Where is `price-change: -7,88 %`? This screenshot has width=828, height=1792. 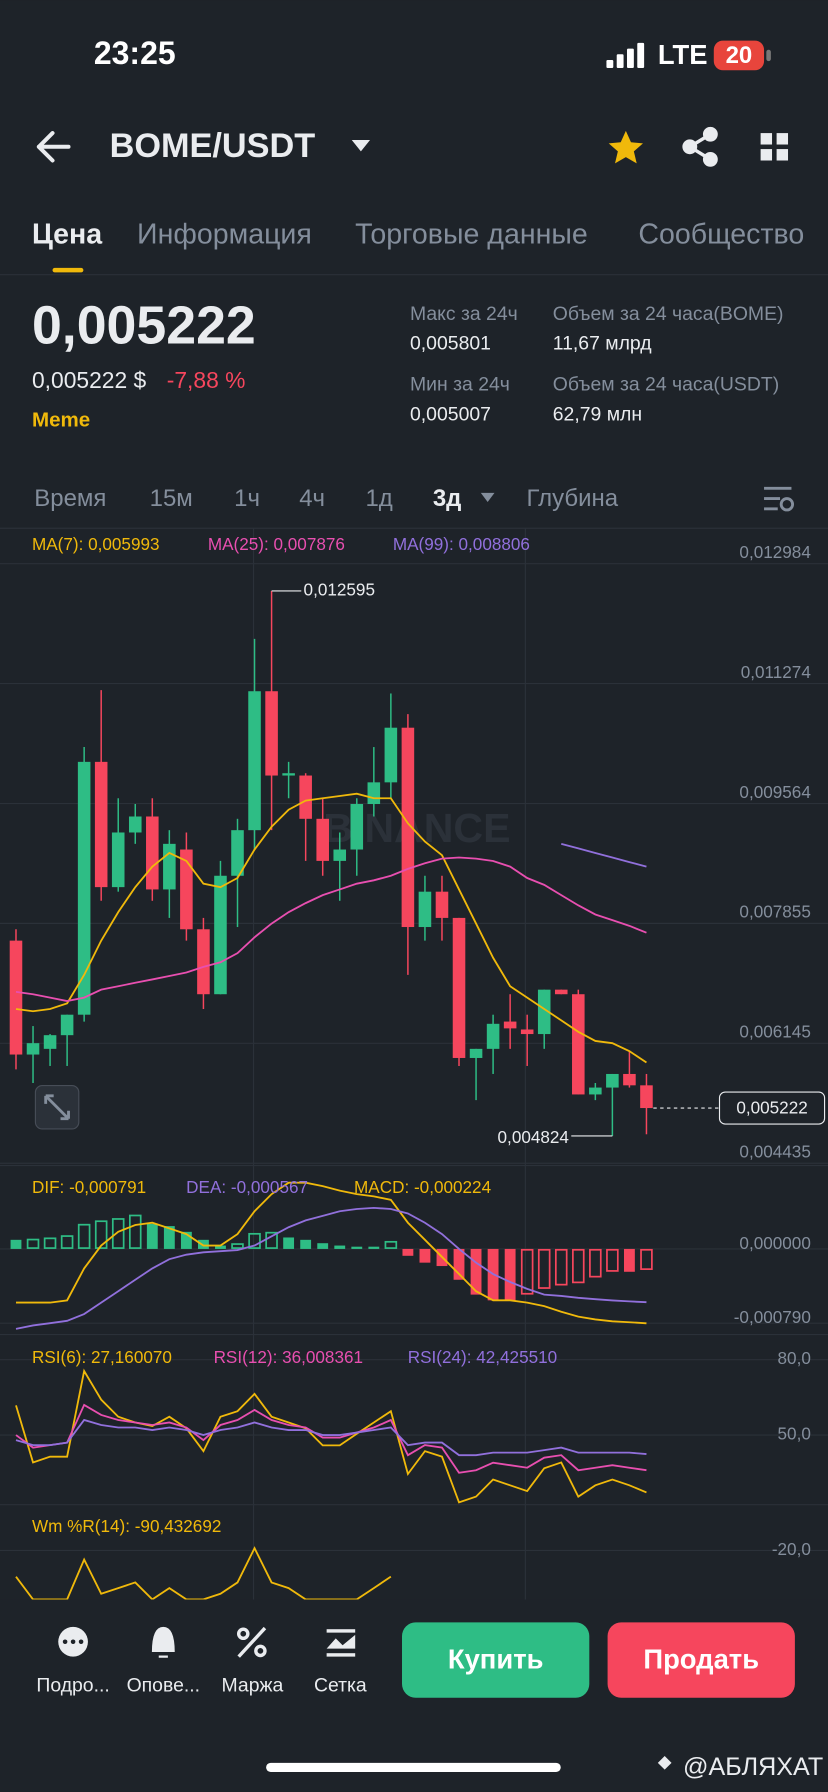
price-change: -7,88 % is located at coordinates (206, 380).